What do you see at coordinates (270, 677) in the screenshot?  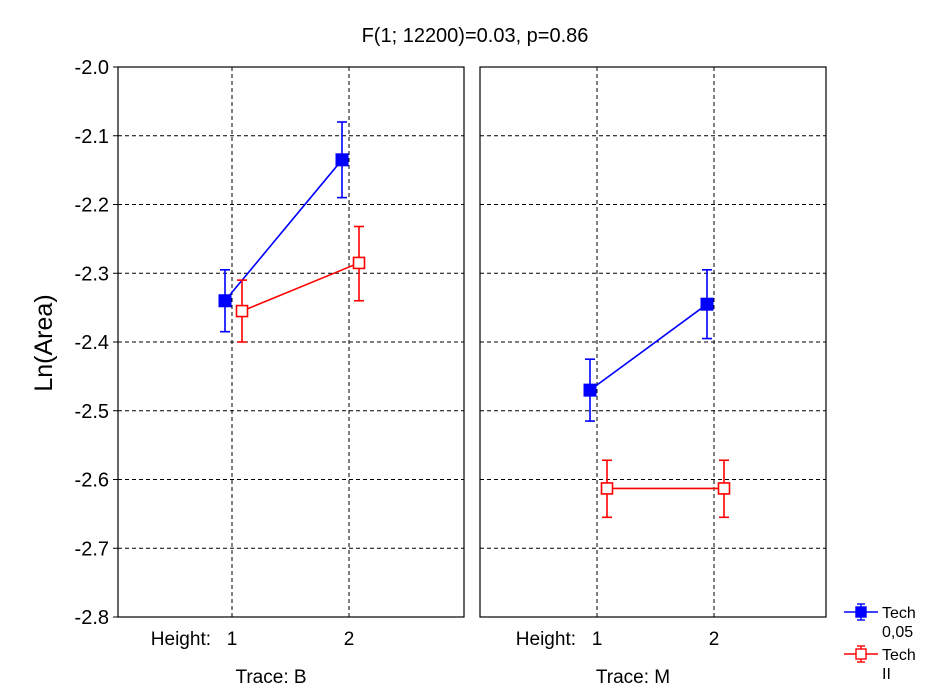 I see `panel-label: Trace: B` at bounding box center [270, 677].